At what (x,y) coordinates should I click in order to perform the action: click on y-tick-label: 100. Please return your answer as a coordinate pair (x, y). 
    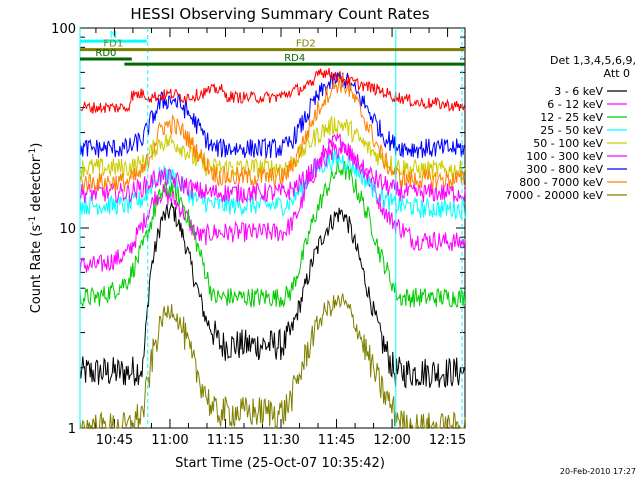
    Looking at the image, I should click on (63, 29).